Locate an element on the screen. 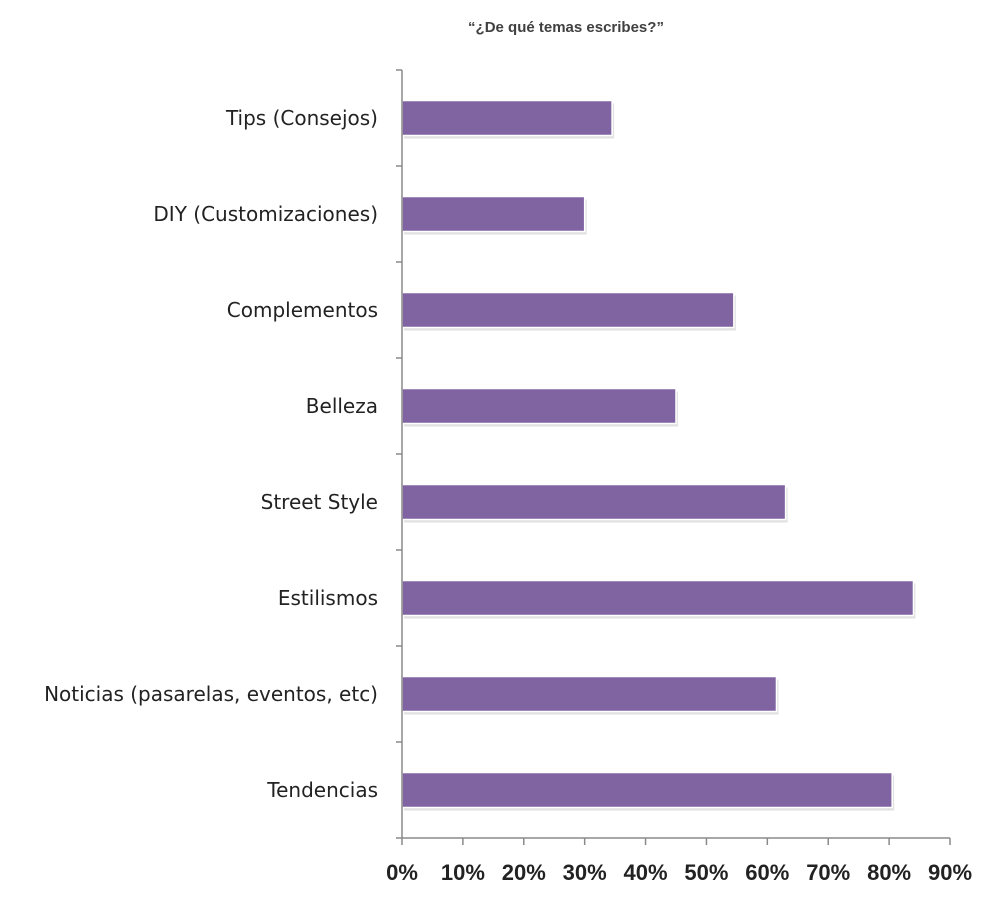  bar-tips-consejos is located at coordinates (507, 118).